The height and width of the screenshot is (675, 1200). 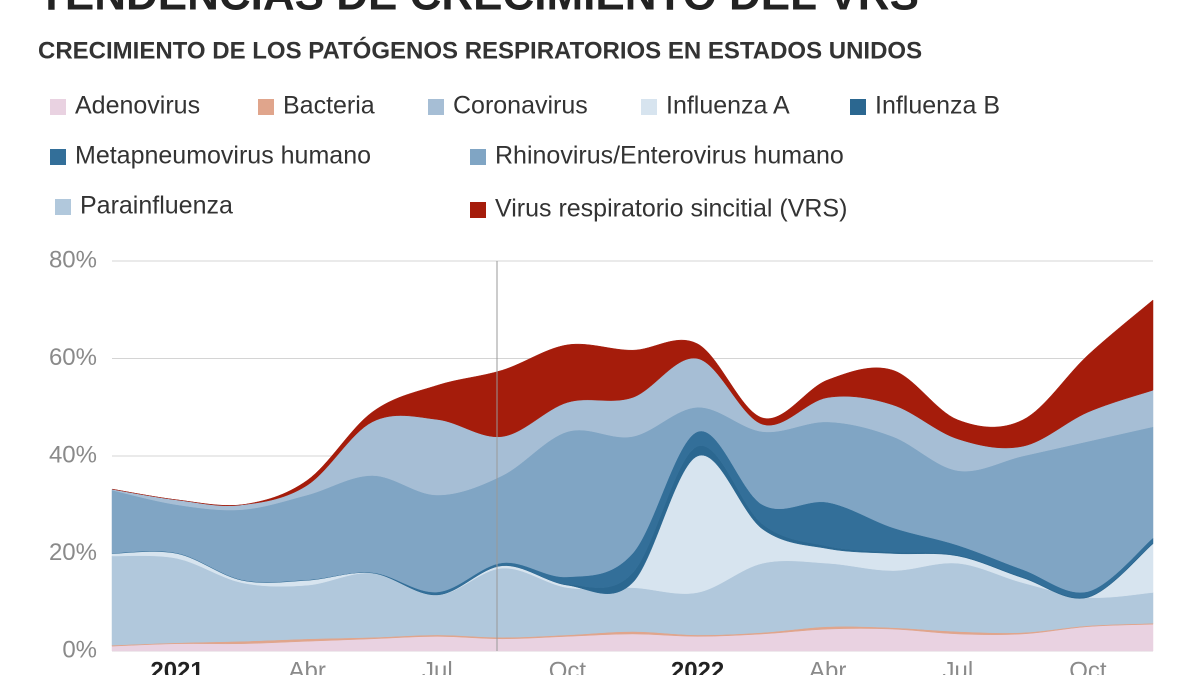 I want to click on x-tick-label: 2021, so click(x=176, y=666).